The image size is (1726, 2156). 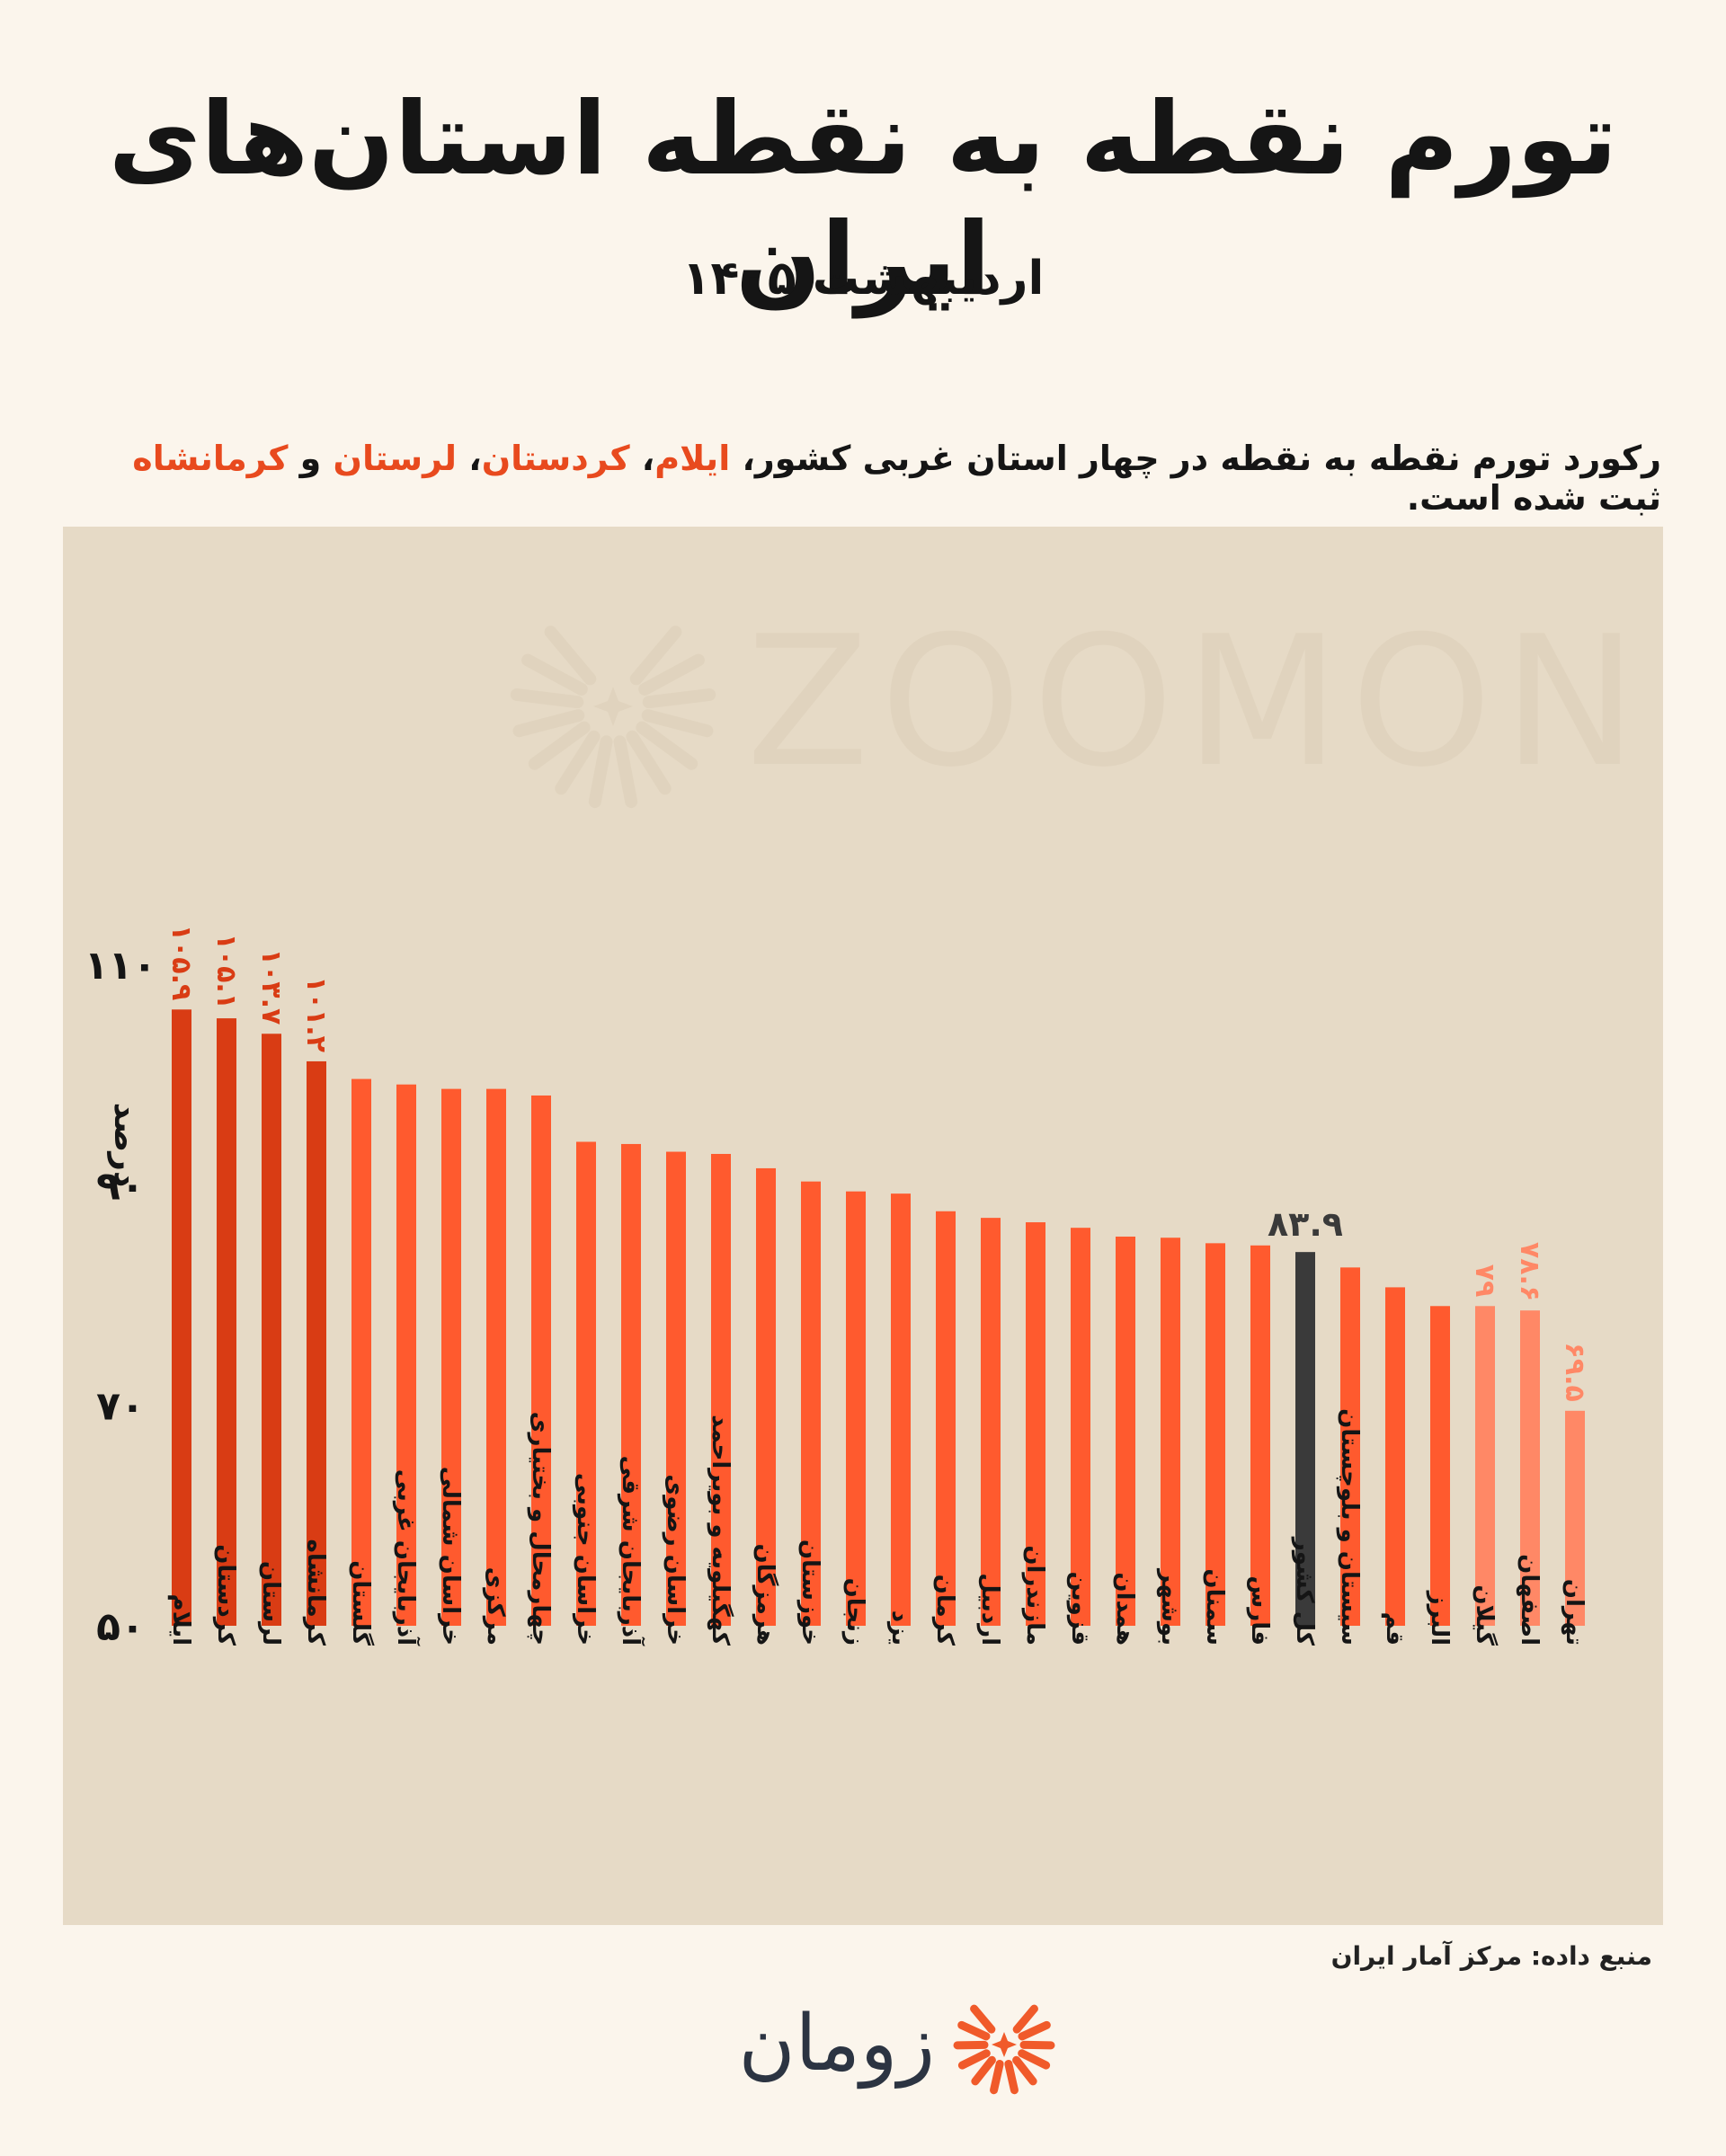 I want to click on x-tick-label: مازندران, so click(x=1034, y=1595).